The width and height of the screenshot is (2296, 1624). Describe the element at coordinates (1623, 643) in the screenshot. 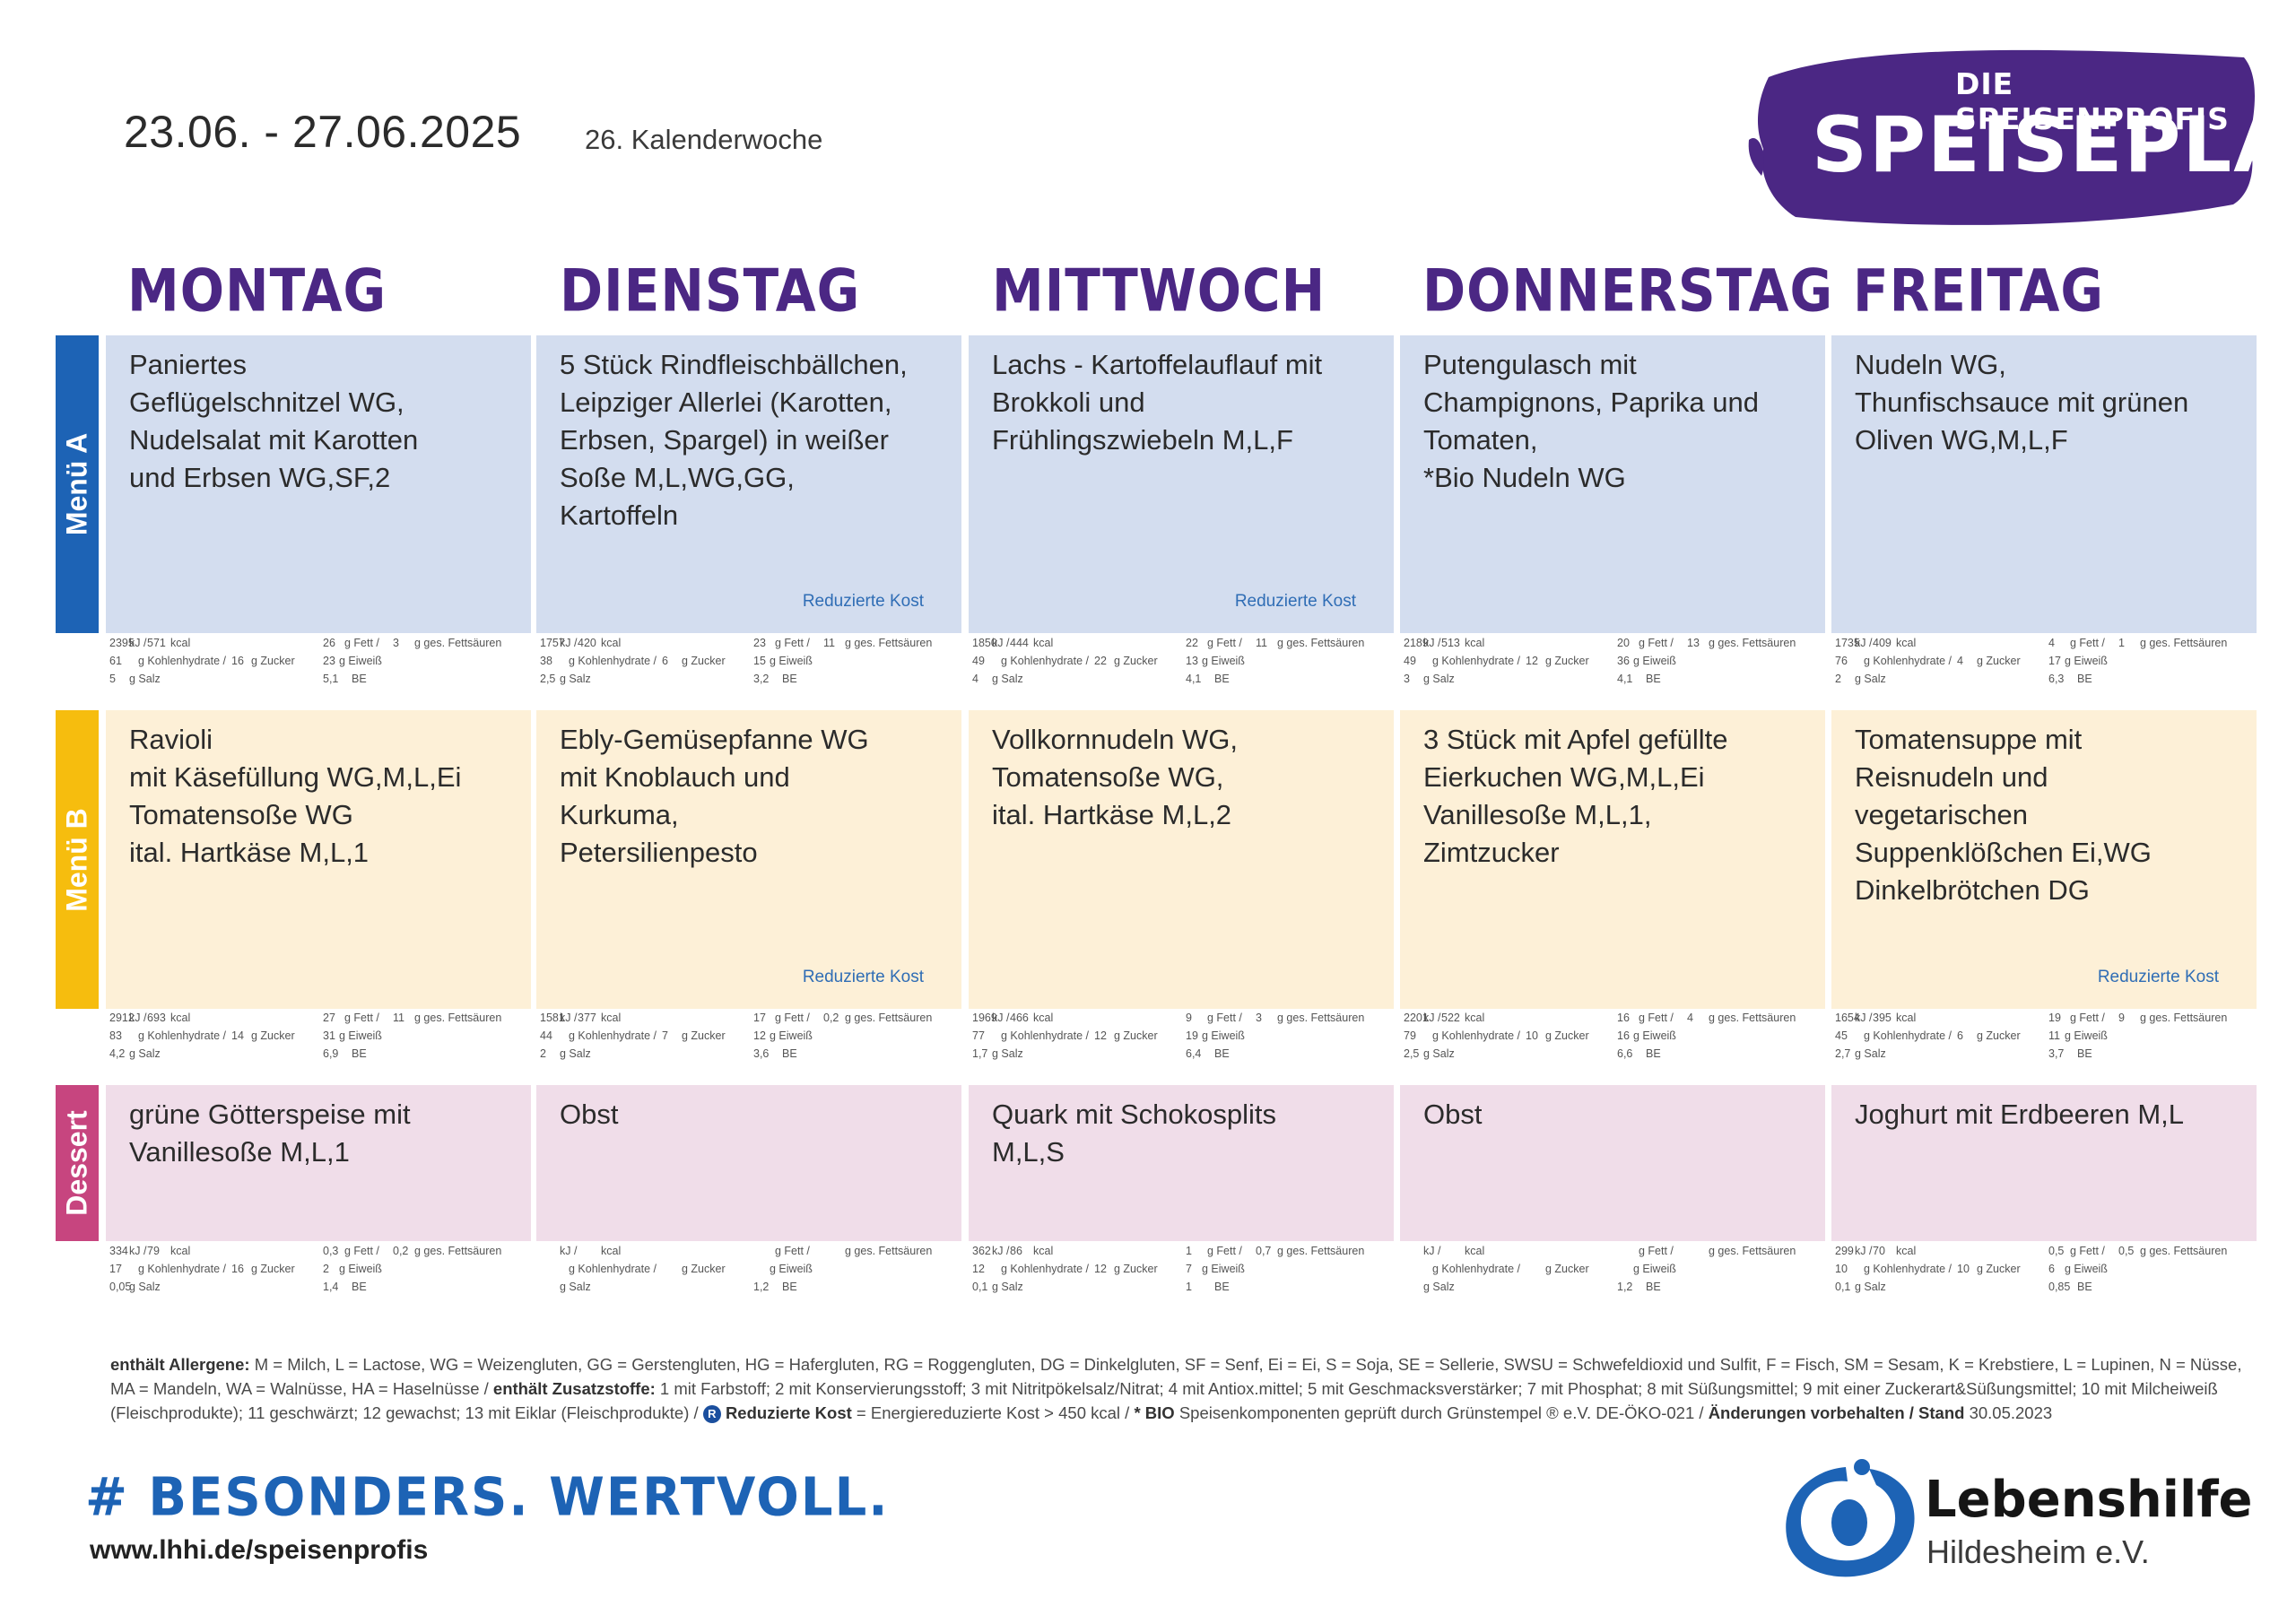

I see `nutrition-value: 20` at that location.